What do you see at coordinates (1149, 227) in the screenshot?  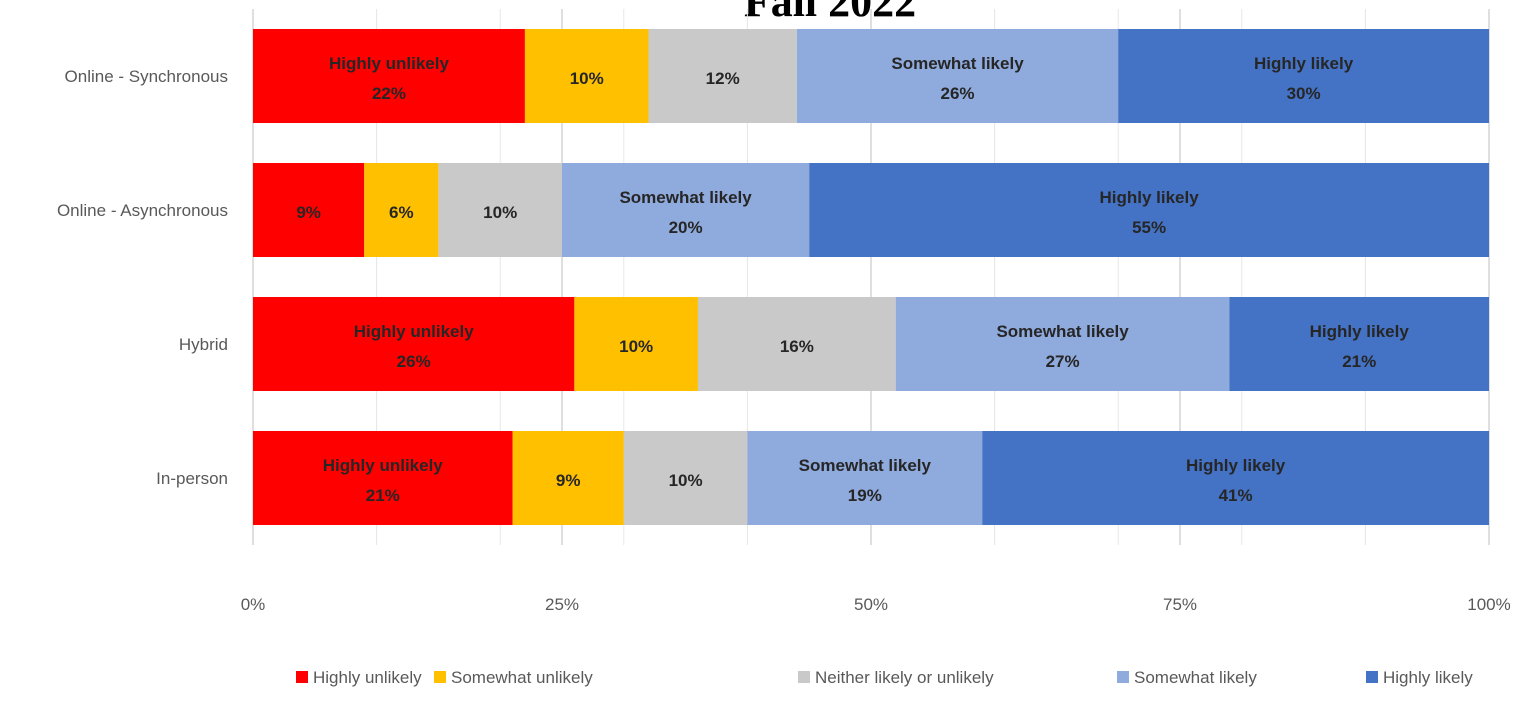 I see `data-label: 55%` at bounding box center [1149, 227].